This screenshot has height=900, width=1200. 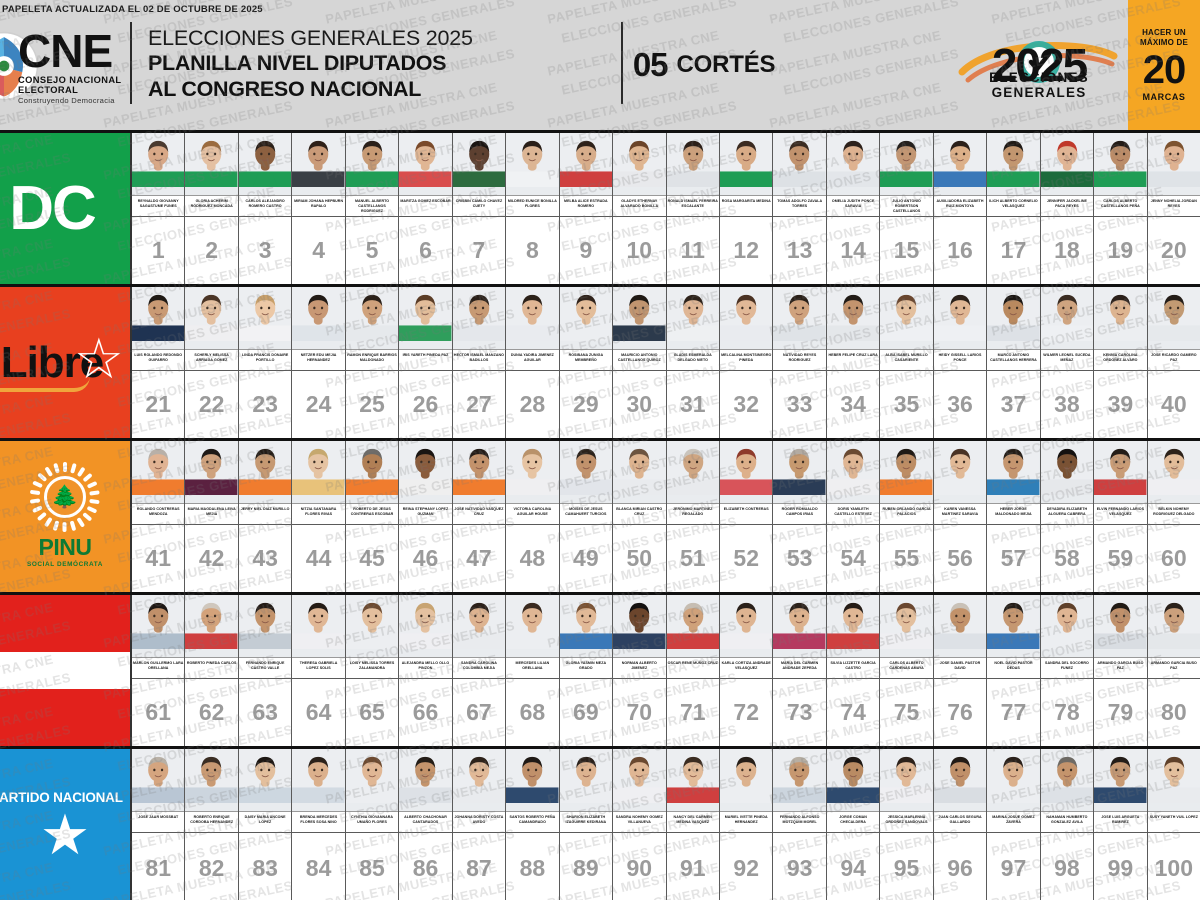 I want to click on candidate-cell: BELKIN NOHEMY RODRIGUEZ DELGADO 60, so click(x=1173, y=516).